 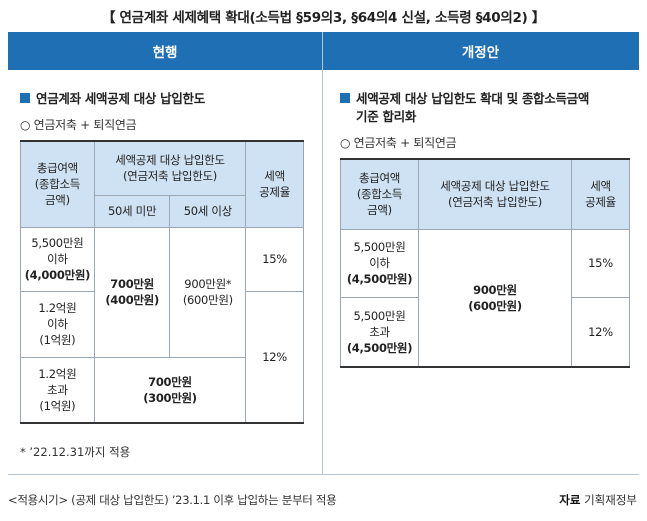 I want to click on bottom-divider, so click(x=323, y=474).